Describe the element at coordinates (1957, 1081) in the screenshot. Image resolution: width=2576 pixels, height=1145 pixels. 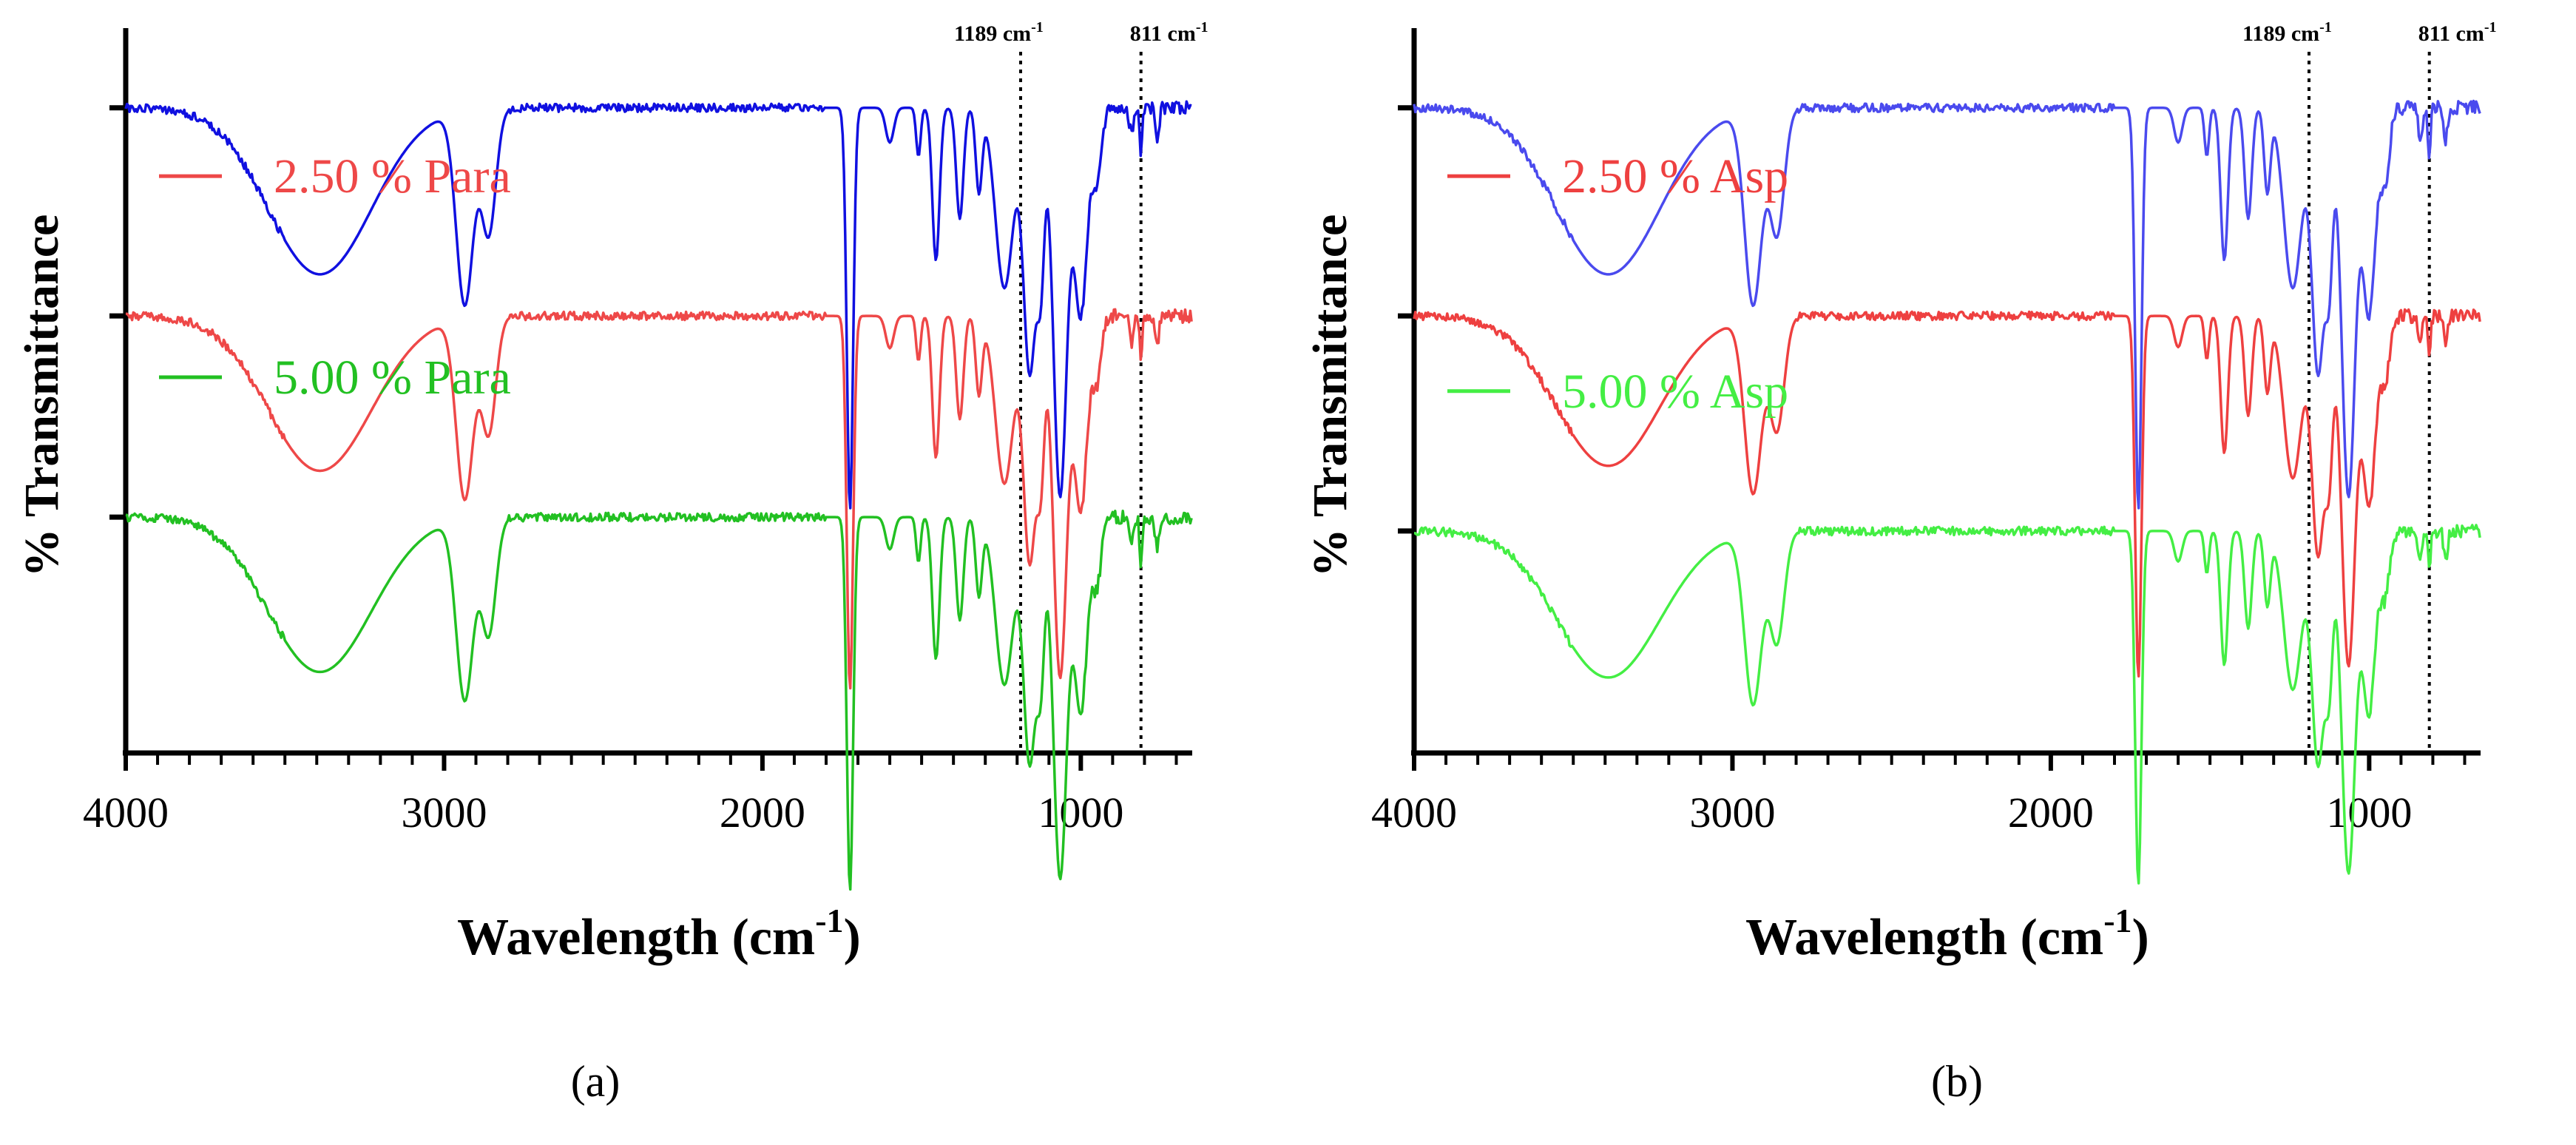
I see `panel-label-b: (b)` at that location.